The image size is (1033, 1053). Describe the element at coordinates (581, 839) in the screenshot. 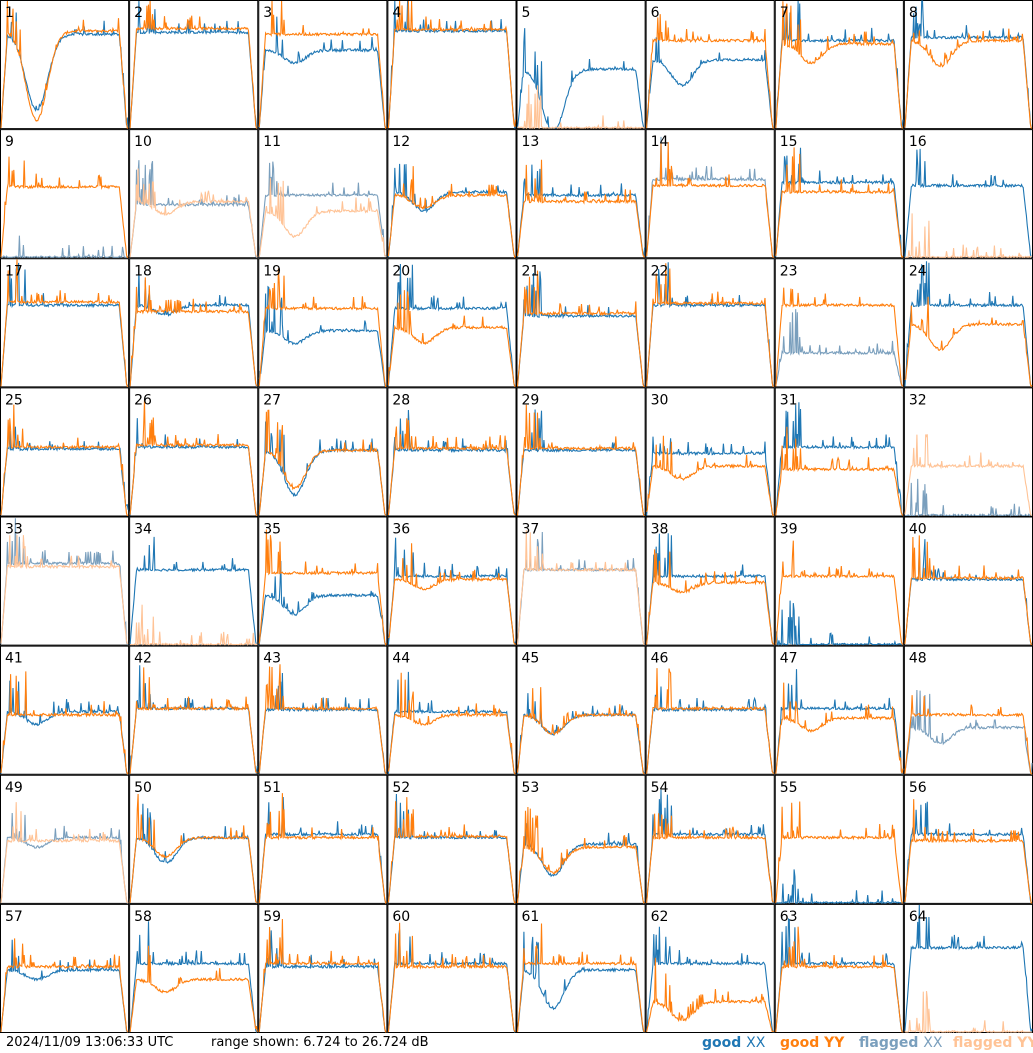

I see `panel-53: 53` at that location.